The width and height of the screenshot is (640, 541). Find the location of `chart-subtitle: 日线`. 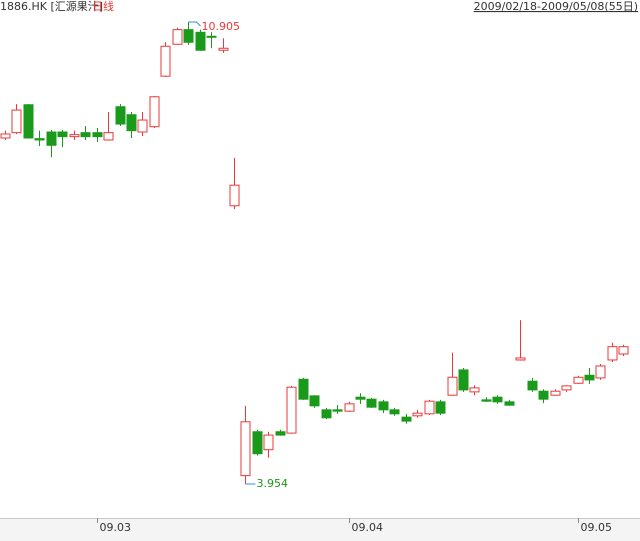

chart-subtitle: 日线 is located at coordinates (103, 6).